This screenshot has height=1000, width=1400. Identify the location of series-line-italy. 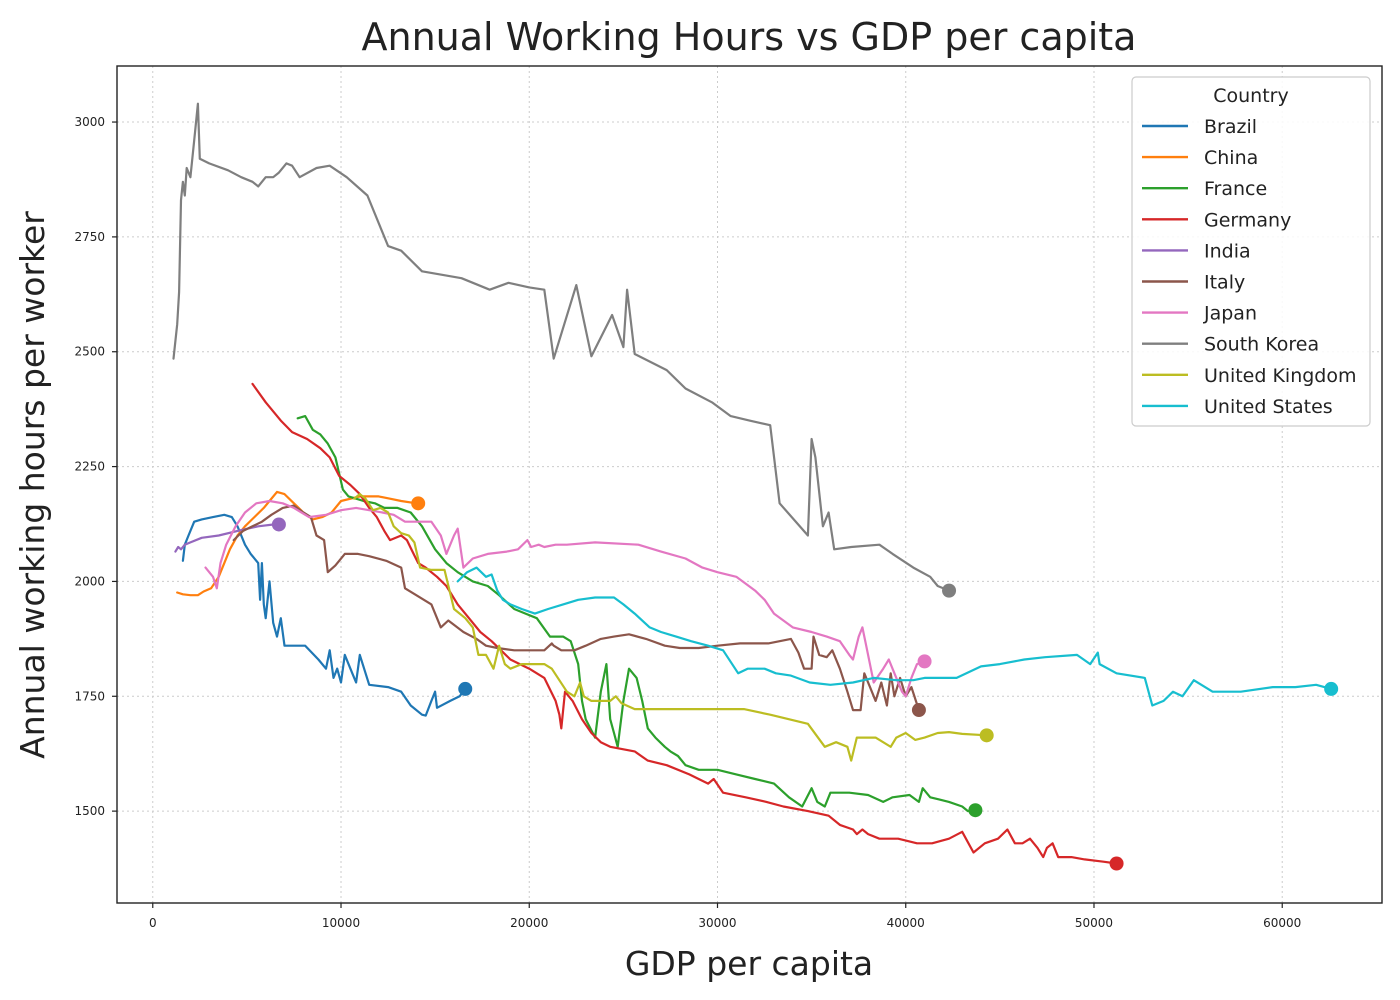
(576, 608).